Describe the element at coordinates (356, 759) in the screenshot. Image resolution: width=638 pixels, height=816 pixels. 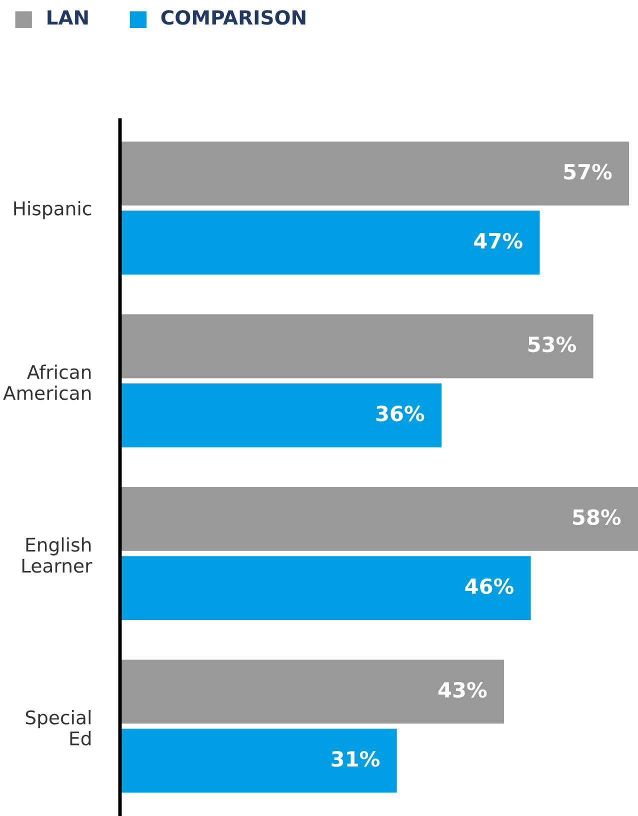
I see `data-label: 31%` at that location.